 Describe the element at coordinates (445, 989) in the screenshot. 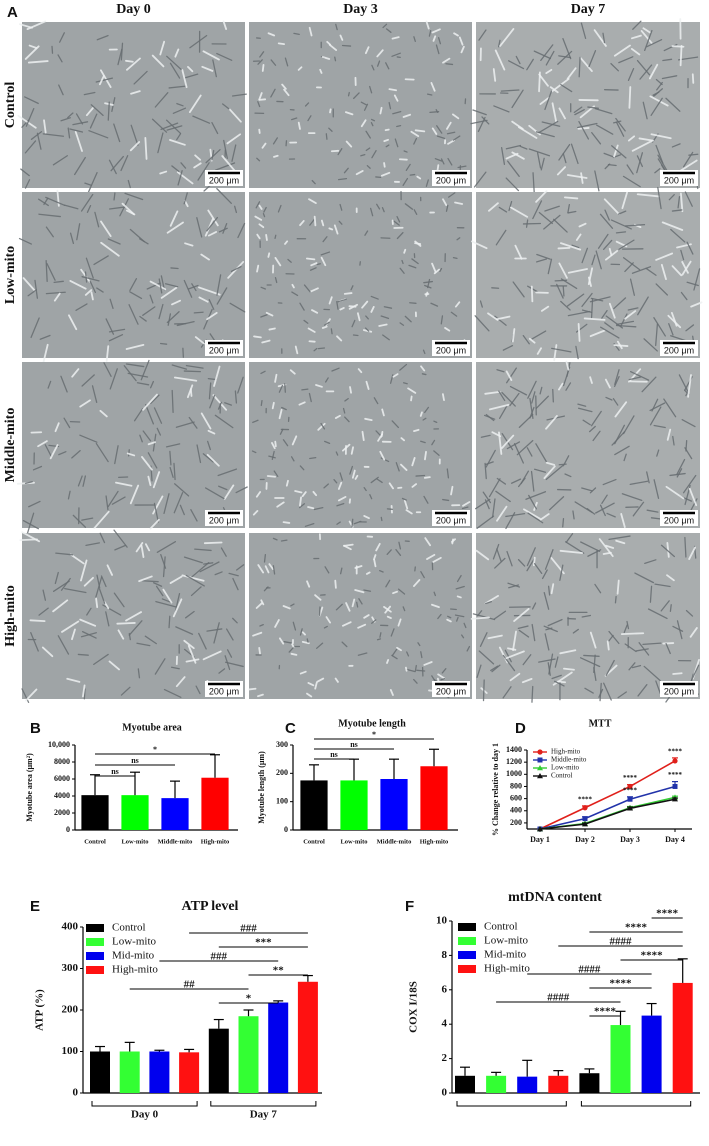

I see `y-tick-label: 6` at that location.